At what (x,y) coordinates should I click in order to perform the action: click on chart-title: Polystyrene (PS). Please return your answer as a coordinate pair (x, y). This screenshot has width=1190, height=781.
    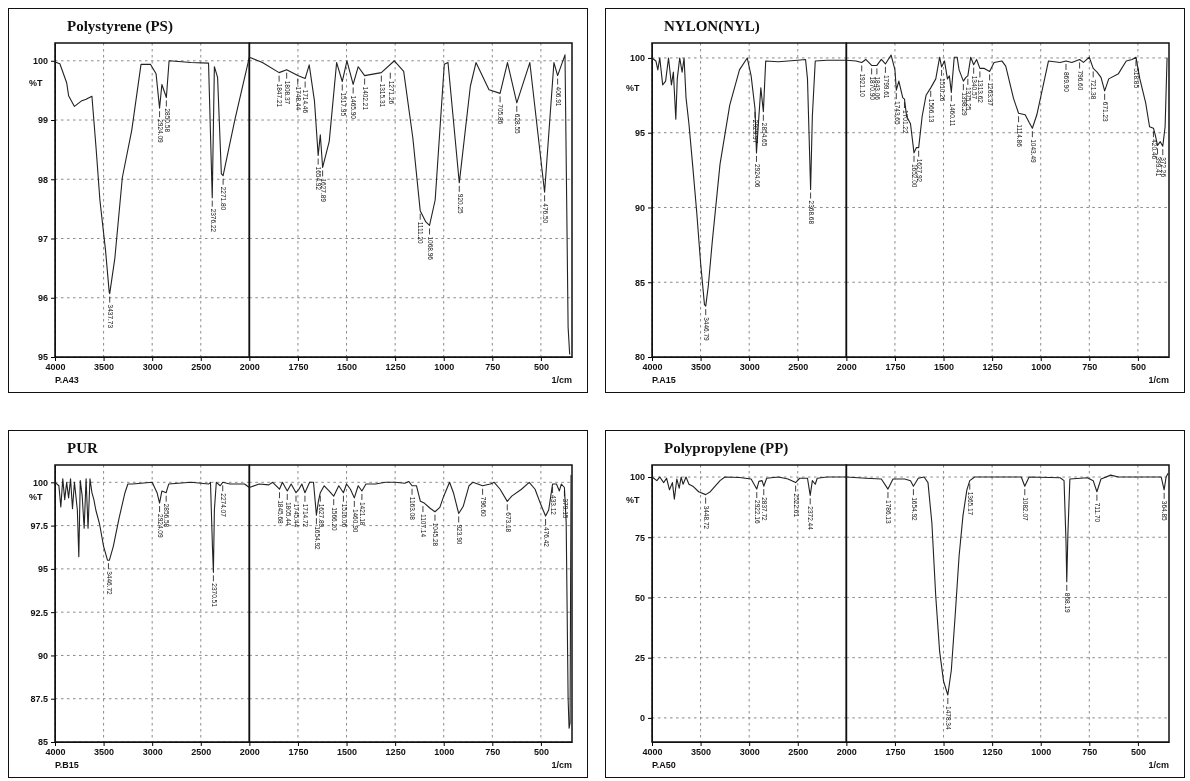
    Looking at the image, I should click on (120, 26).